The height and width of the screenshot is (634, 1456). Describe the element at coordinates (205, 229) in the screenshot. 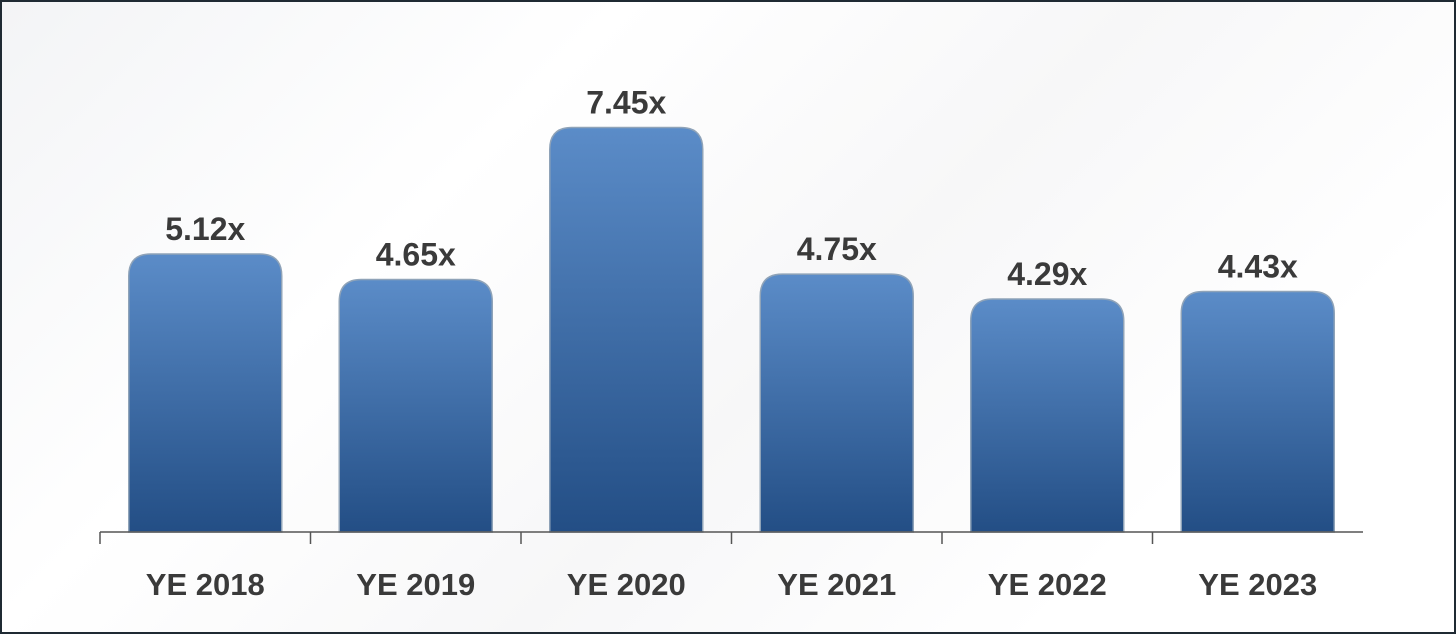

I see `data-label: 5.12x` at that location.